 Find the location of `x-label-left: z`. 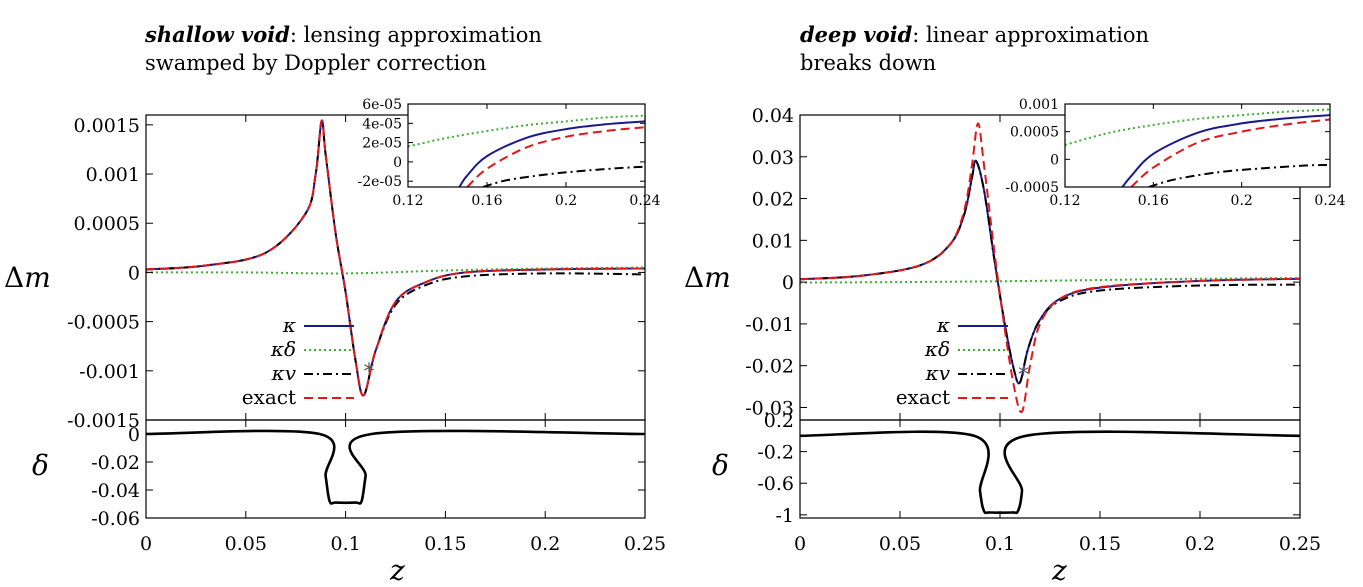

x-label-left: z is located at coordinates (397, 570).